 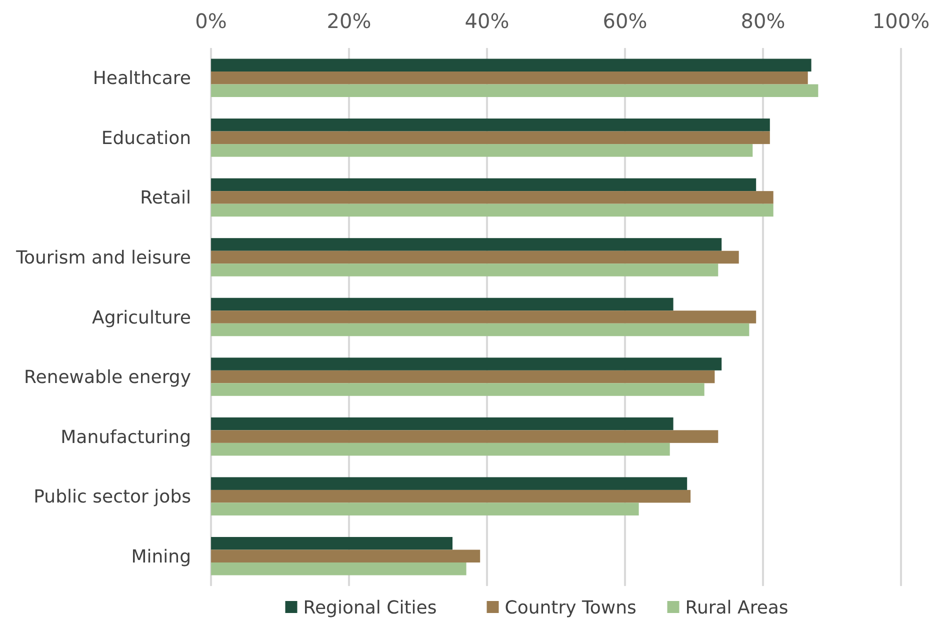 I want to click on y-tick-label: Public sector jobs, so click(x=112, y=497).